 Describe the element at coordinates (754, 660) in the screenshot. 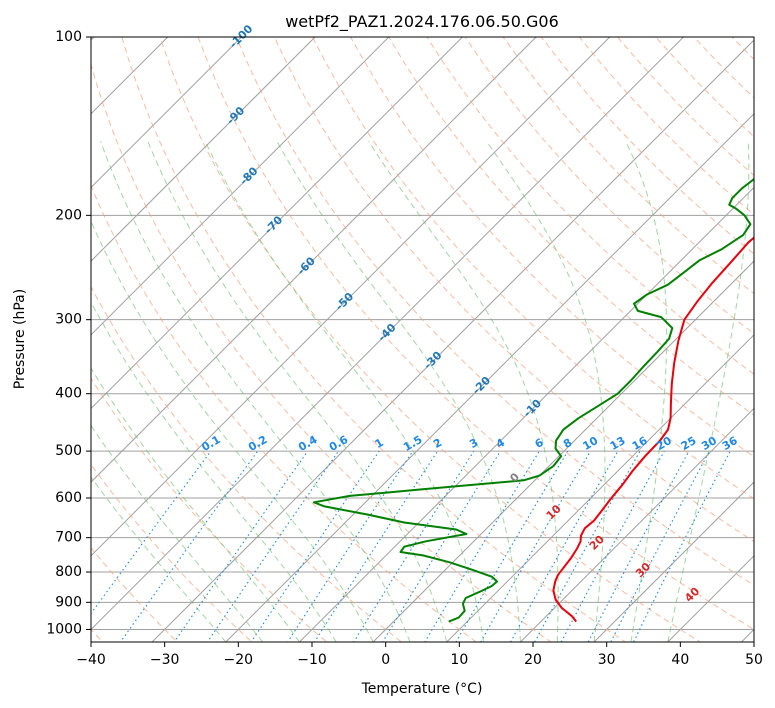

I see `x-tick-label: 50` at that location.